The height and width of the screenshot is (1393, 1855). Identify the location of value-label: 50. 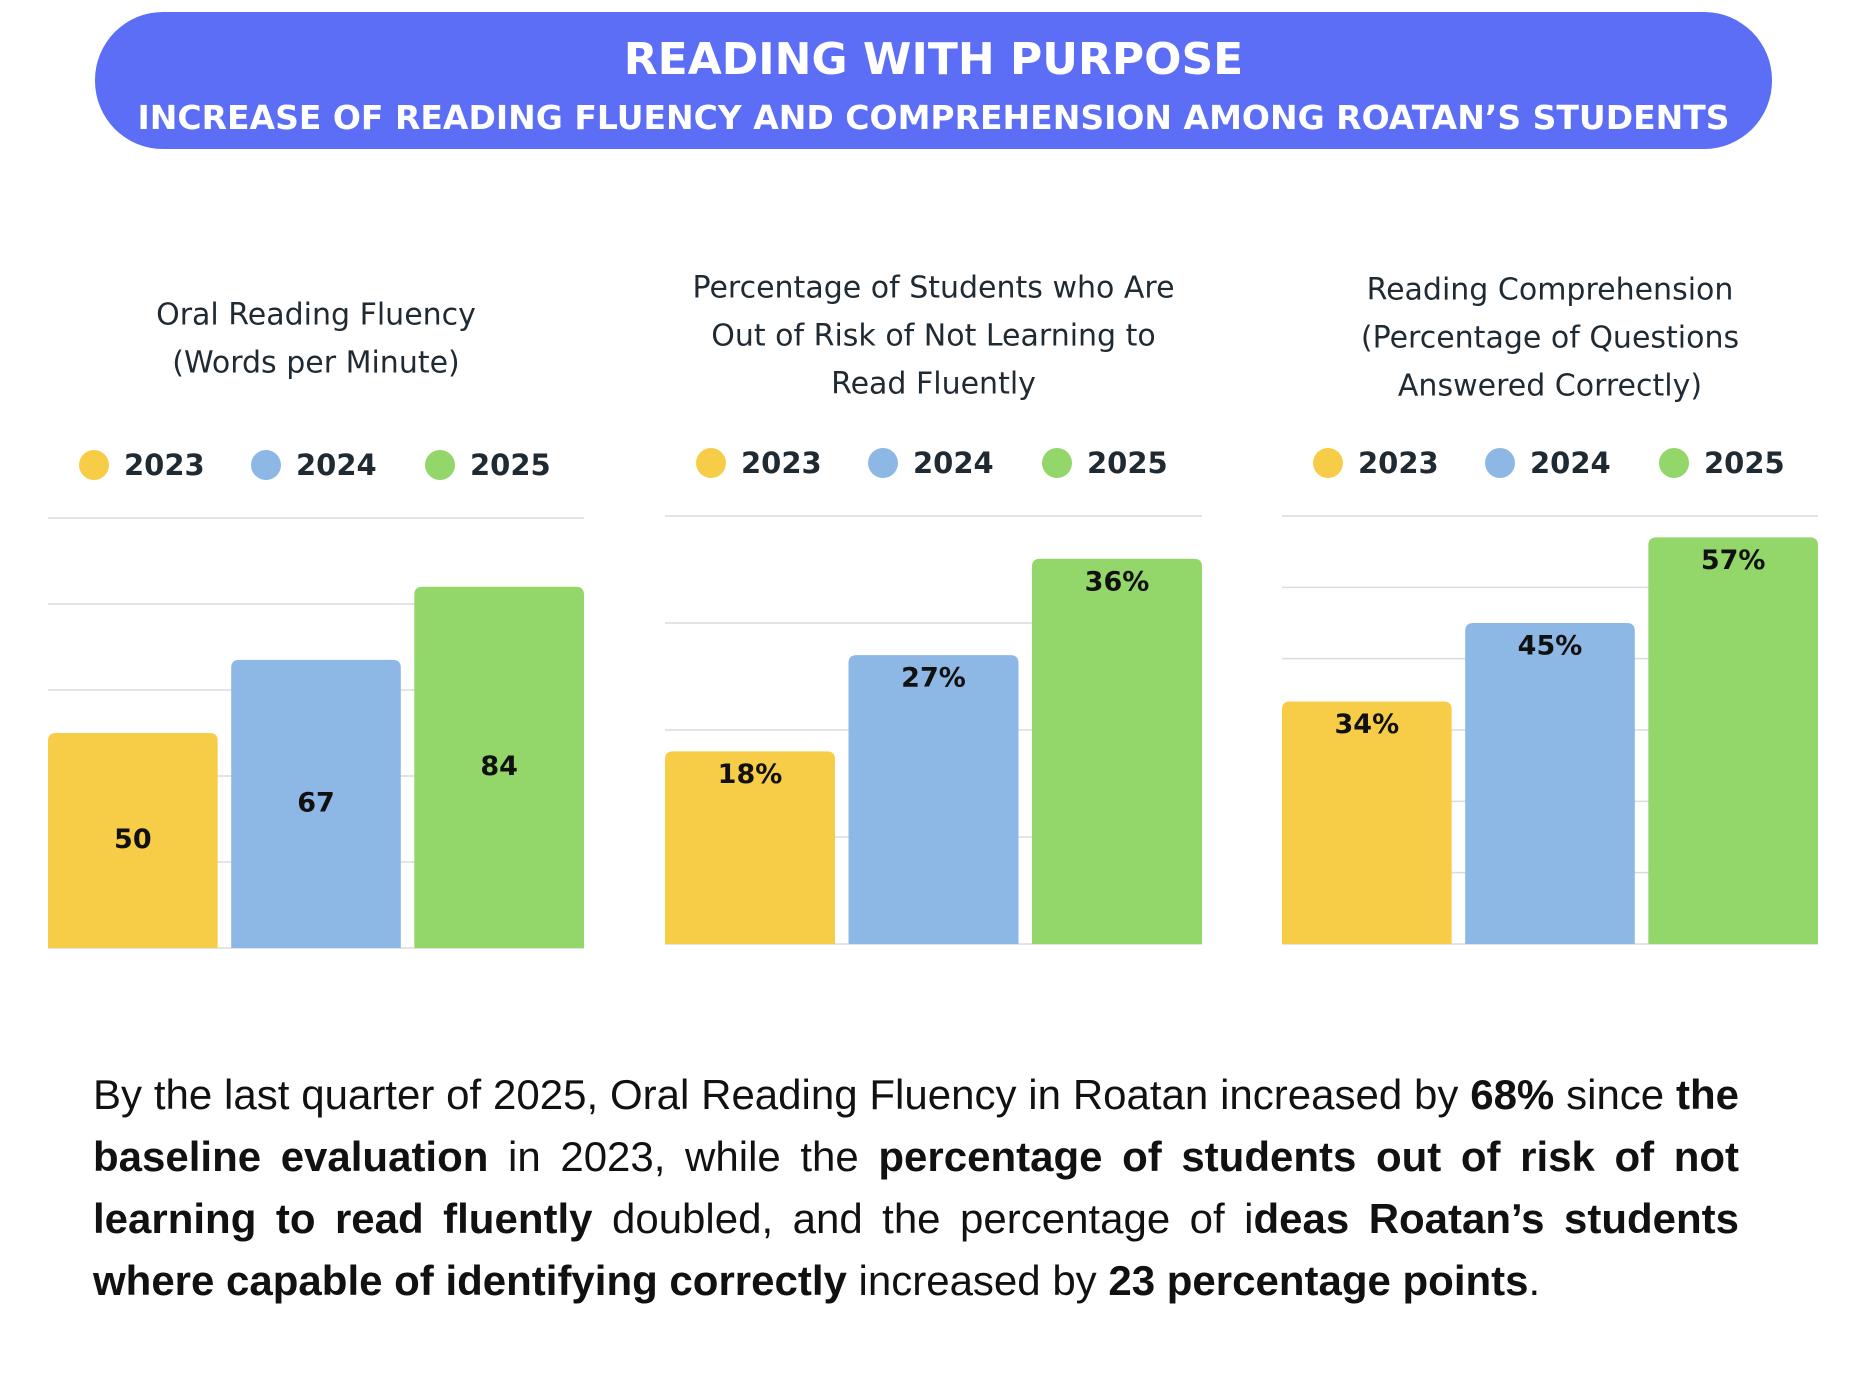
(133, 839).